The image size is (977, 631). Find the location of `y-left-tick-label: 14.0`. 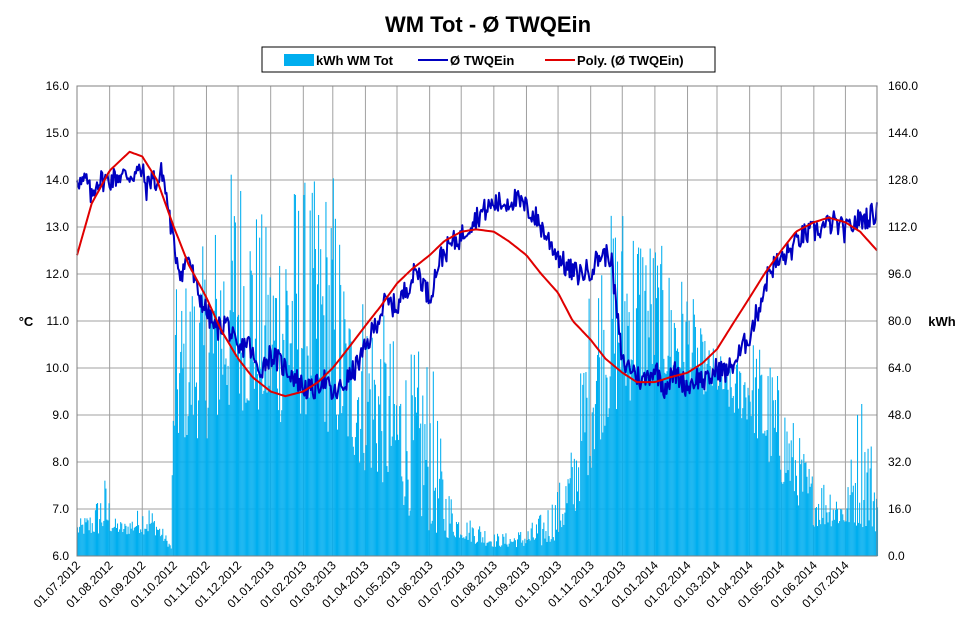

y-left-tick-label: 14.0 is located at coordinates (58, 180).